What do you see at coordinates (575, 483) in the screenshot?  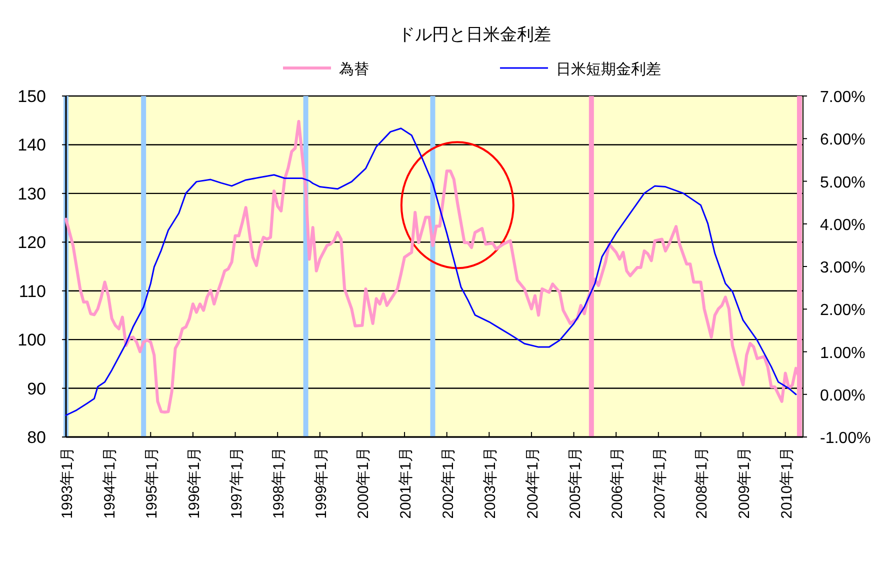 I see `xtick: 2005年1月` at bounding box center [575, 483].